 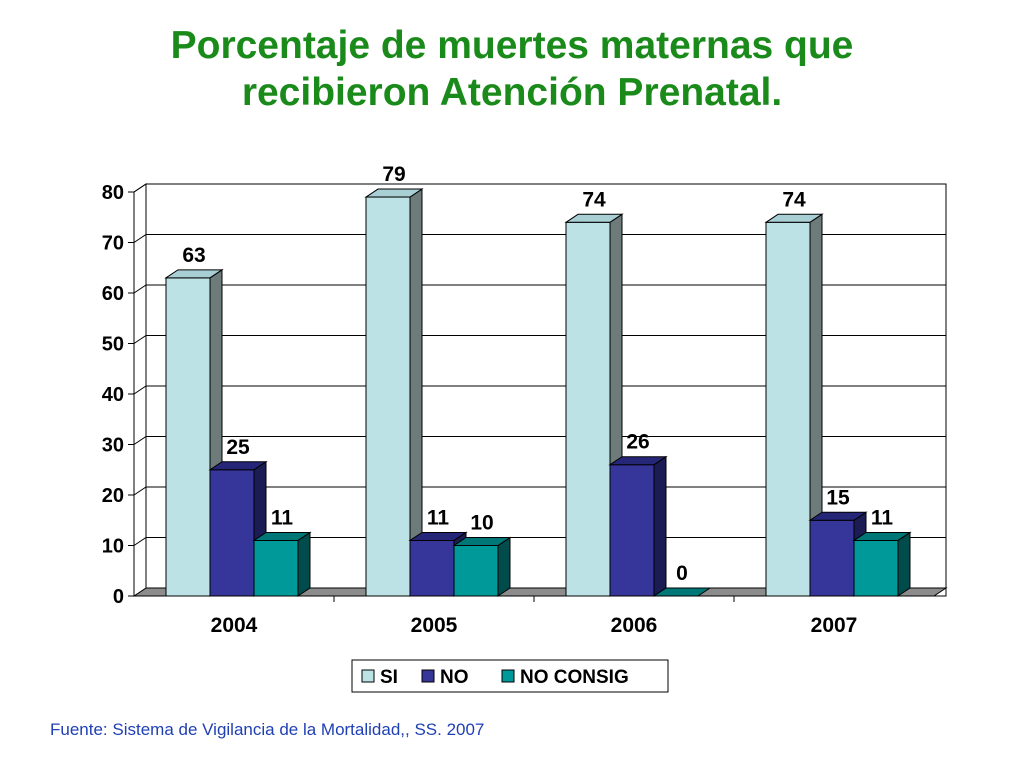 I want to click on chart-title-line-2: recibieron Atención Prenatal., so click(x=512, y=92).